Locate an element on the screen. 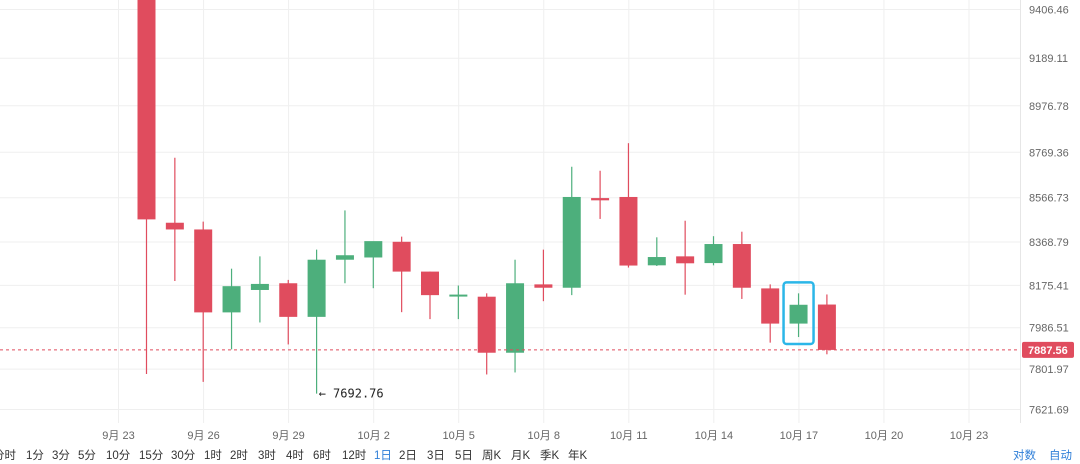  x-axis-tick-label: 10月 20 is located at coordinates (884, 436).